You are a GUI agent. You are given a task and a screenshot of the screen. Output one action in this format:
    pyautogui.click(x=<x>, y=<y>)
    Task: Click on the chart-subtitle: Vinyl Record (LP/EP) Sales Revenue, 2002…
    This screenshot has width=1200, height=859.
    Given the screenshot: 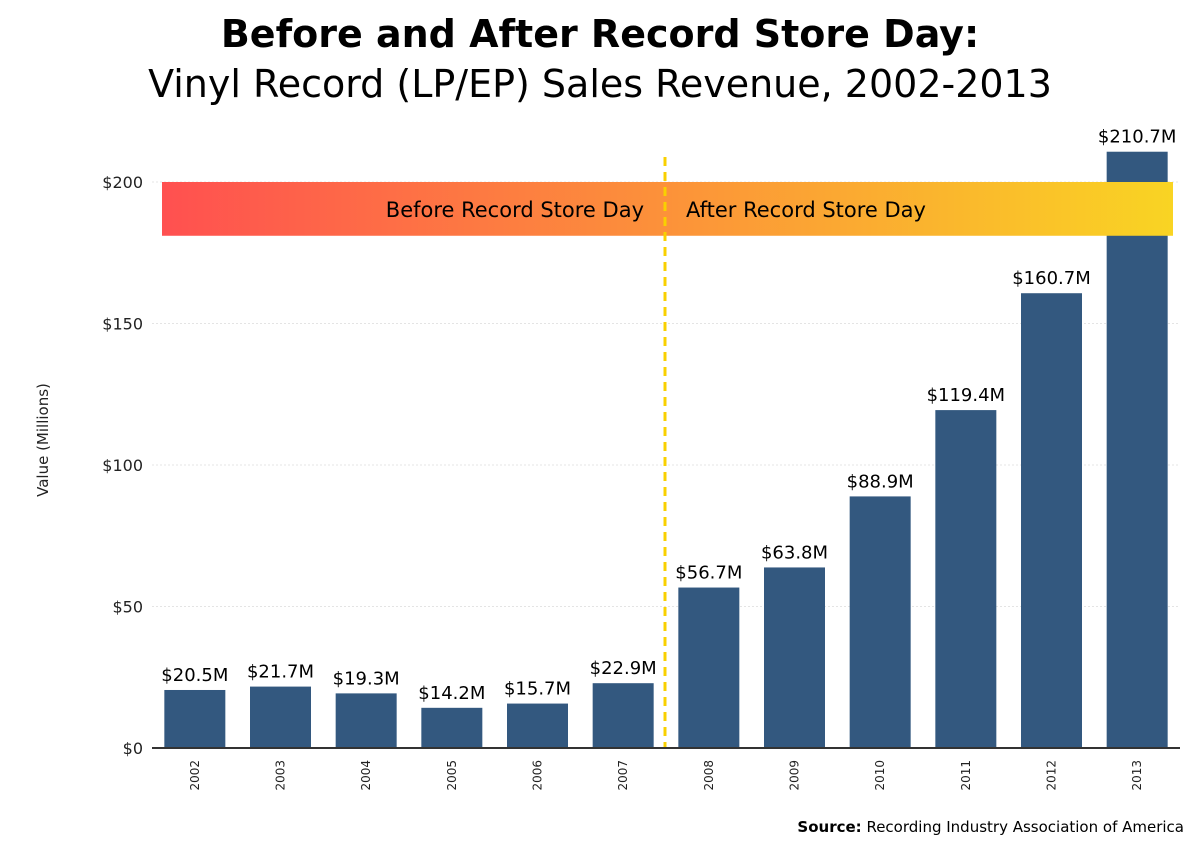 What is the action you would take?
    pyautogui.click(x=600, y=84)
    